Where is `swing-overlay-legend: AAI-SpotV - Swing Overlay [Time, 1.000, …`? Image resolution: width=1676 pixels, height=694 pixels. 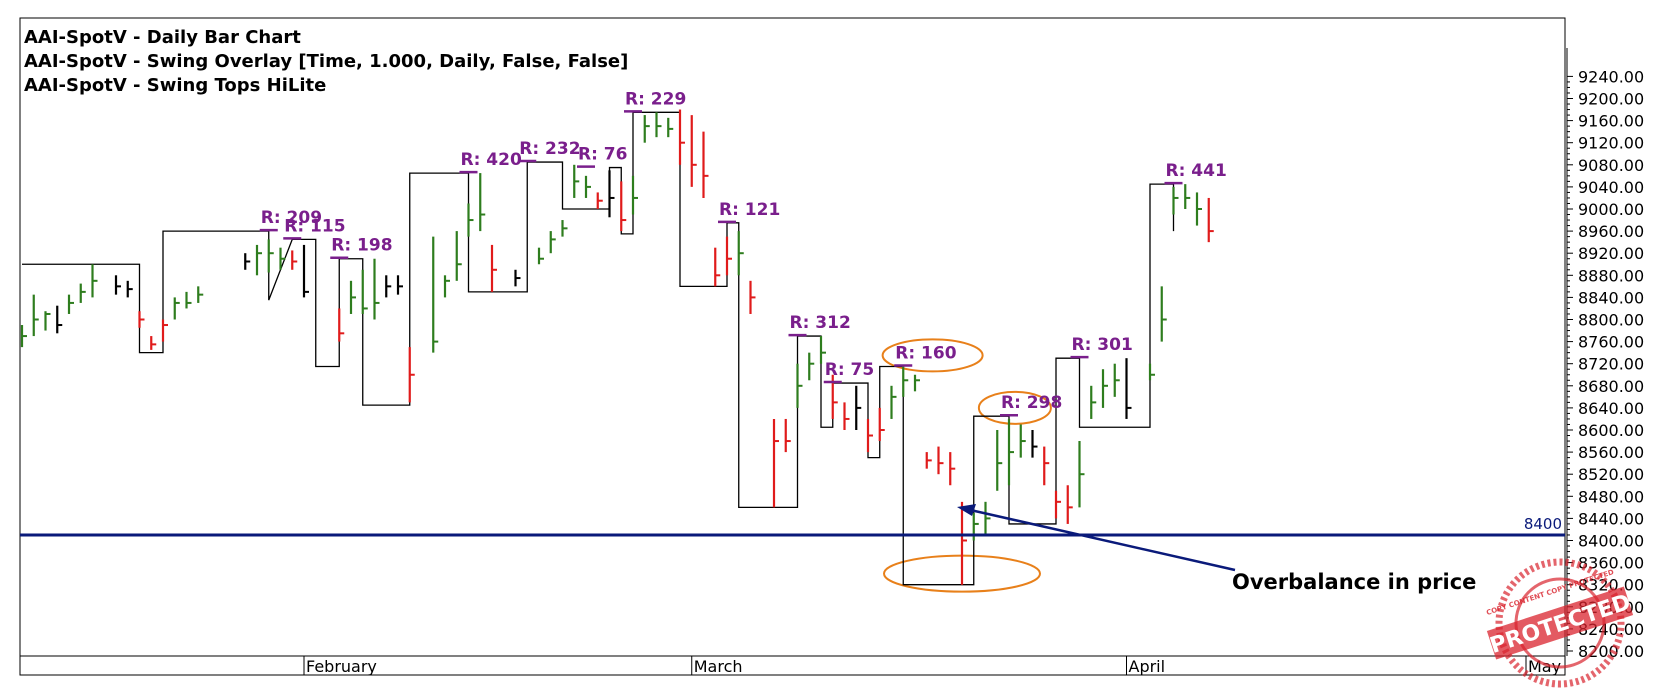
swing-overlay-legend: AAI-SpotV - Swing Overlay [Time, 1.000, … is located at coordinates (326, 61).